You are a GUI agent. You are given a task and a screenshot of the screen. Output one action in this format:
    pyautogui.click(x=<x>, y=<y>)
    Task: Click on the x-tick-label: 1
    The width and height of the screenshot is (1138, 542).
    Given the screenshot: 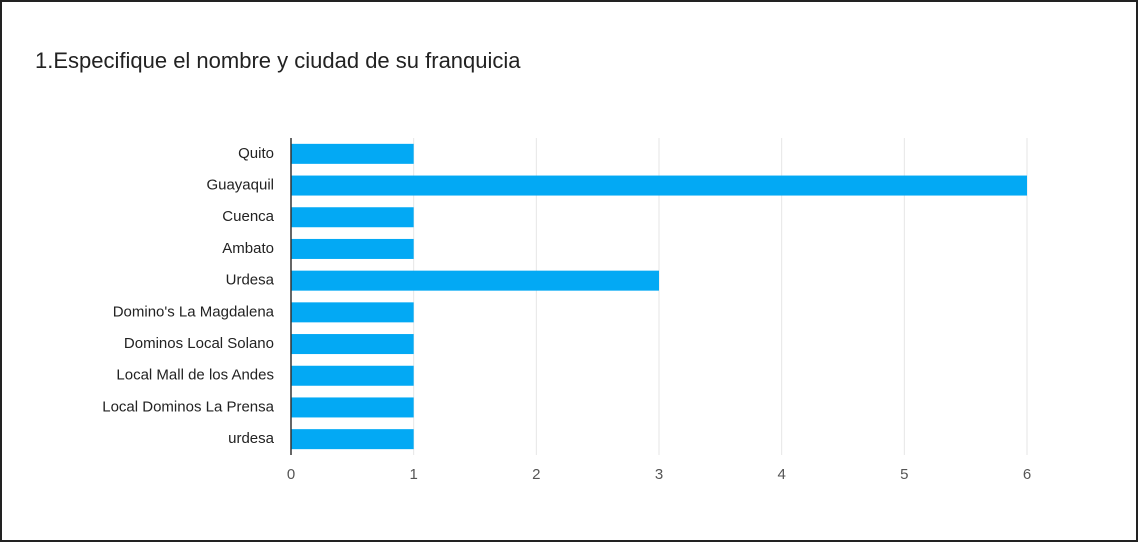 What is the action you would take?
    pyautogui.click(x=413, y=474)
    